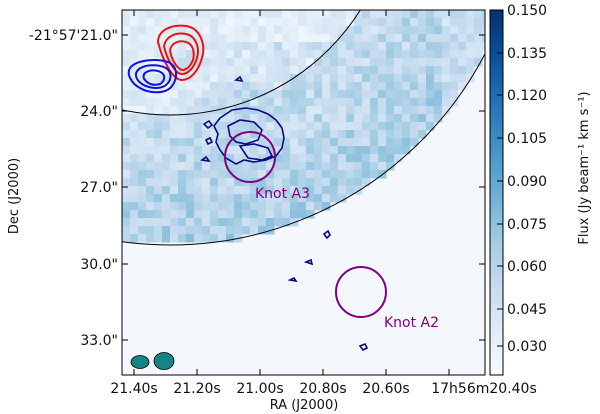 This screenshot has width=600, height=414. Describe the element at coordinates (527, 267) in the screenshot. I see `colorbar-tick-label: 0.060` at that location.